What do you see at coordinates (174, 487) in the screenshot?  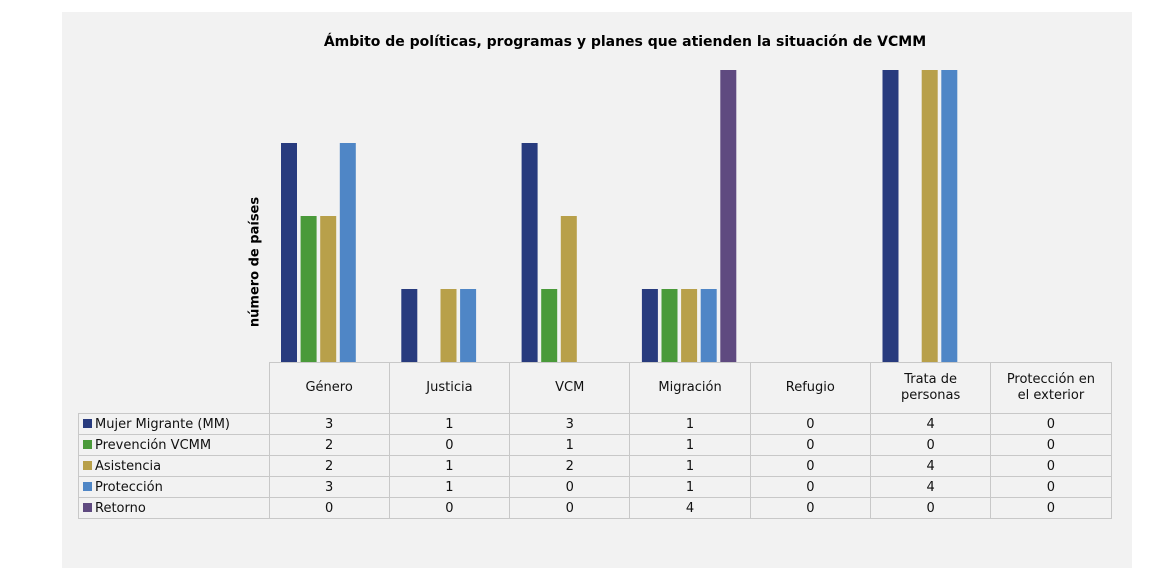 I see `legend-cell: Protección` at bounding box center [174, 487].